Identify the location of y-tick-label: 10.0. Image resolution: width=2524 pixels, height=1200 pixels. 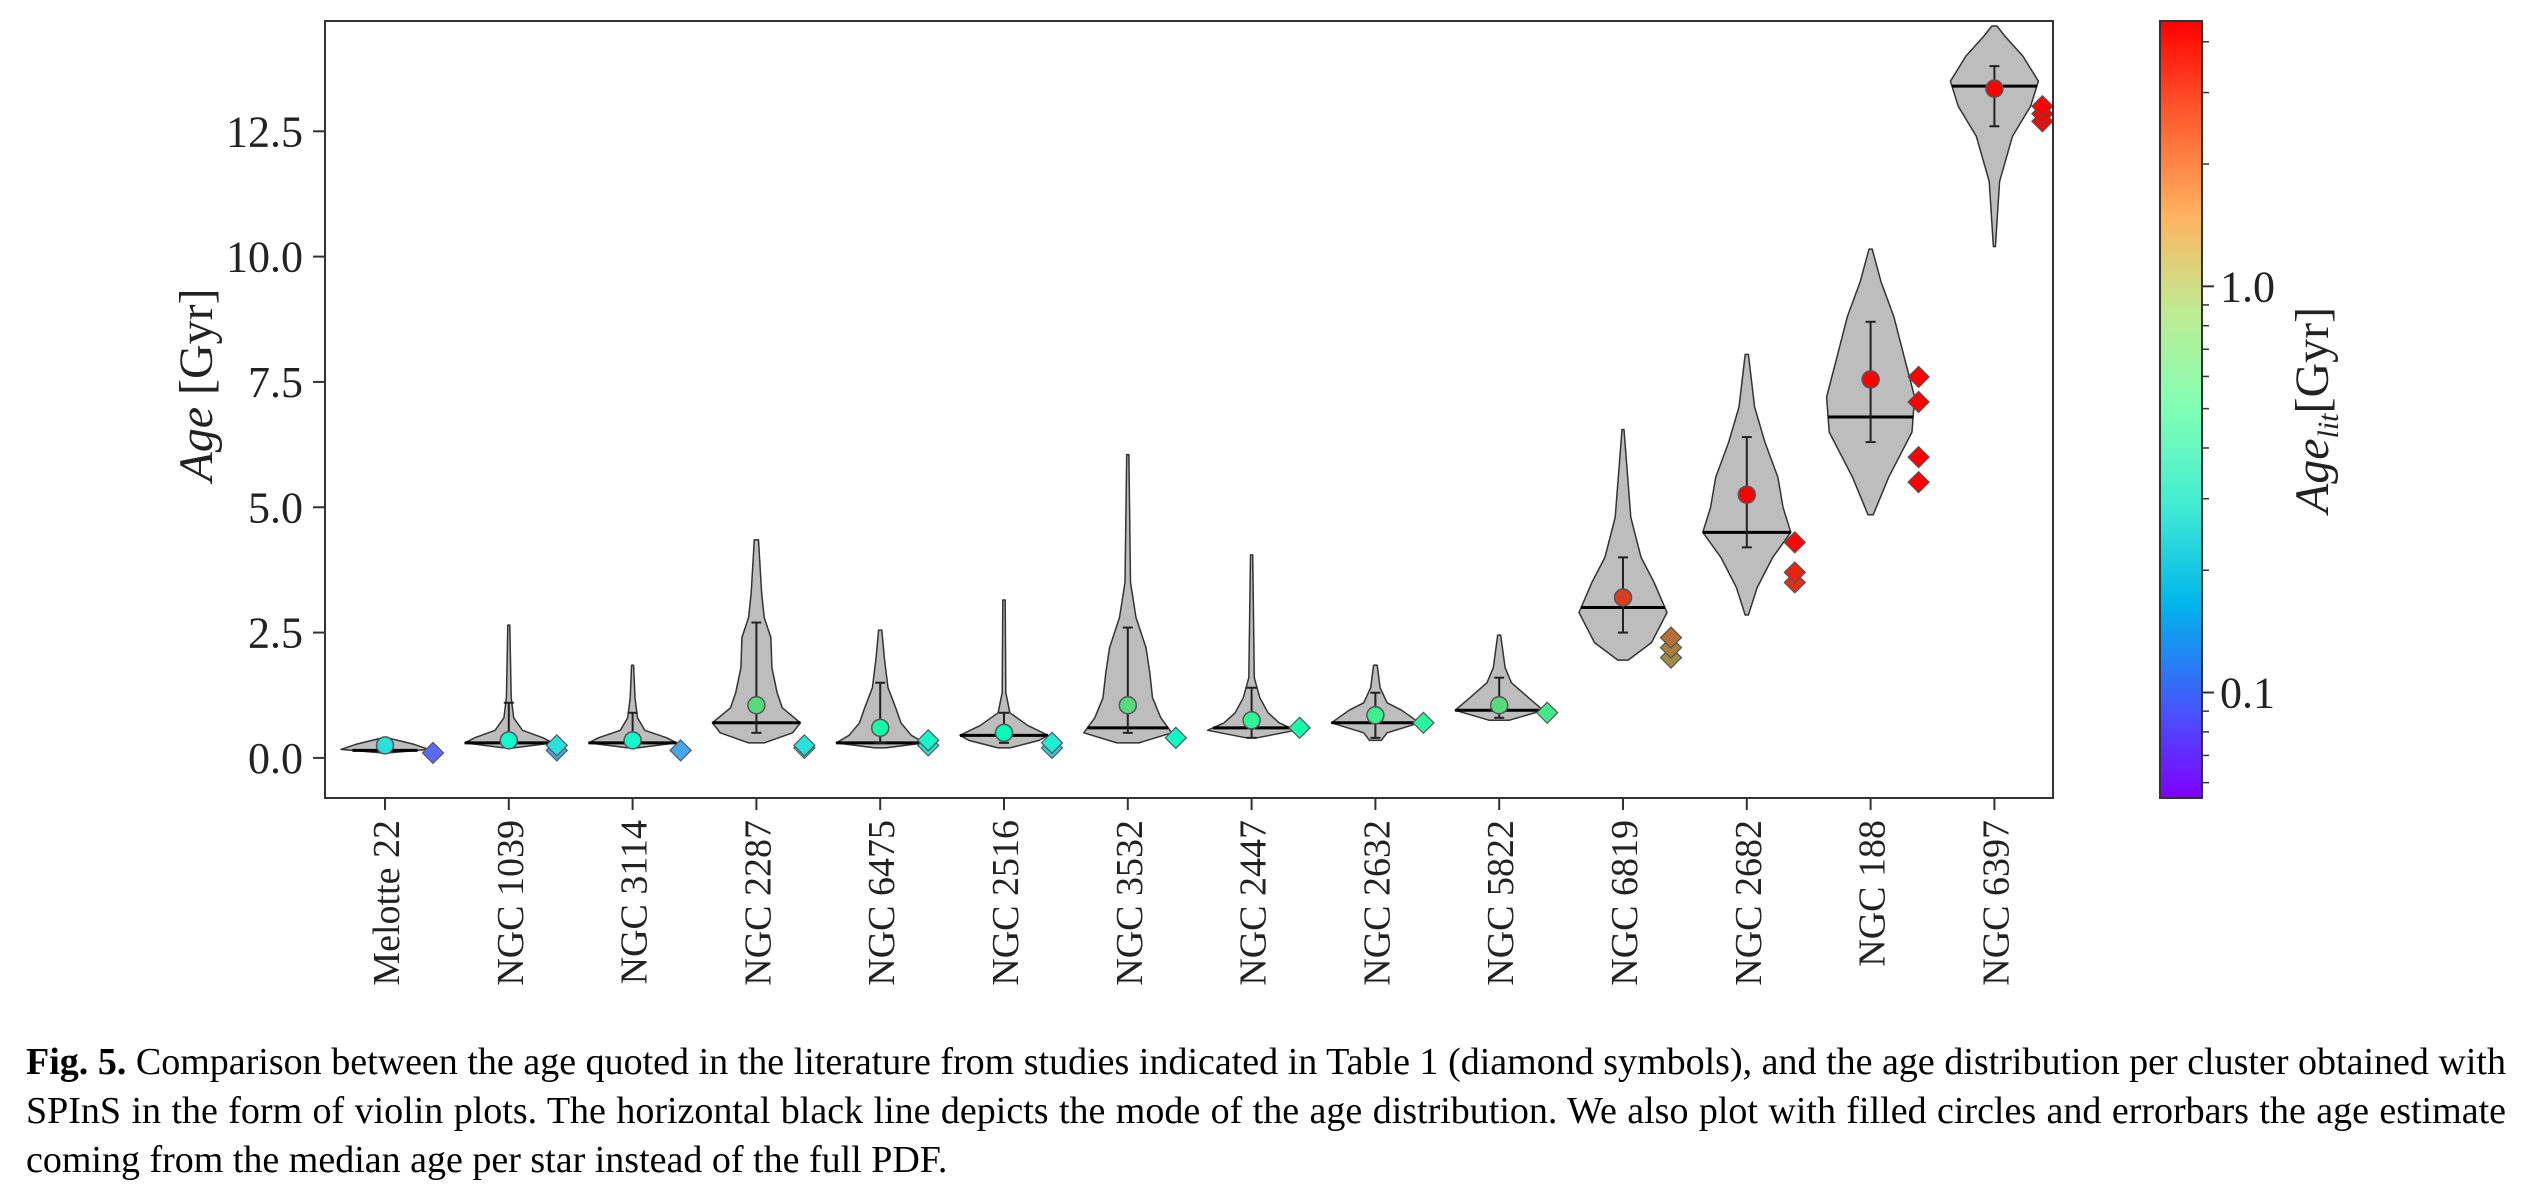
(264, 257).